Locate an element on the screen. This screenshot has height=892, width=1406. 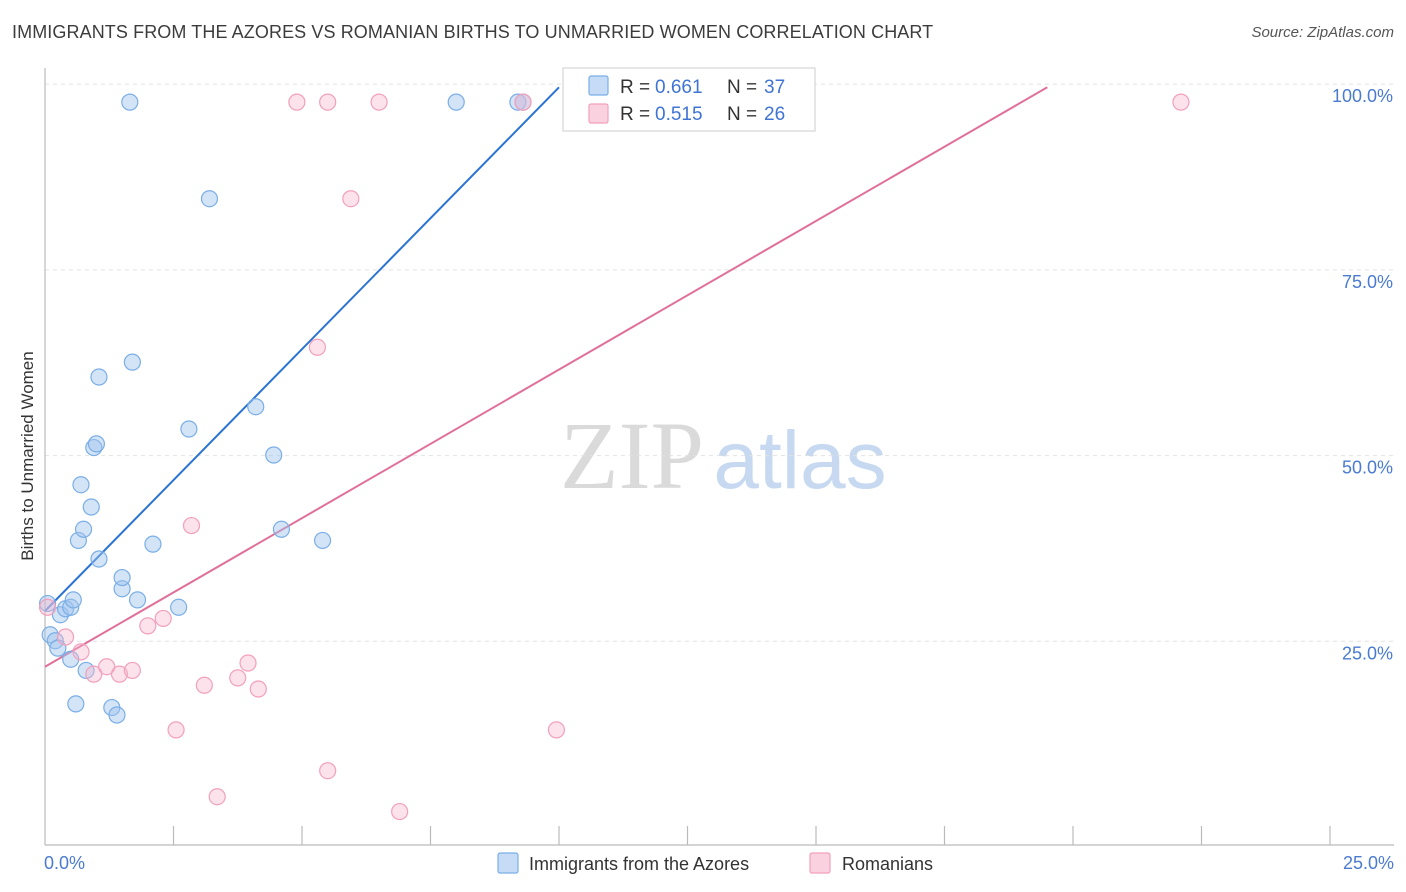
y-tick-label-25: 25.0% is located at coordinates (1367, 653).